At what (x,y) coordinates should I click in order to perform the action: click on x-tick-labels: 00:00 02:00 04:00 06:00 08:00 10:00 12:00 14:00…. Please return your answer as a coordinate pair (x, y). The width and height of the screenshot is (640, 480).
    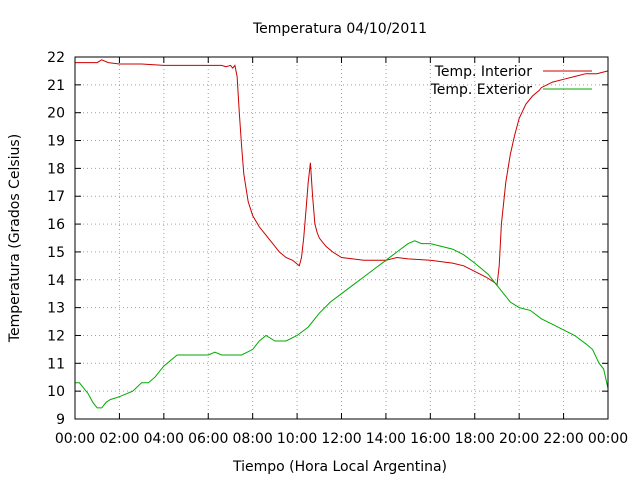
    Looking at the image, I should click on (341, 439).